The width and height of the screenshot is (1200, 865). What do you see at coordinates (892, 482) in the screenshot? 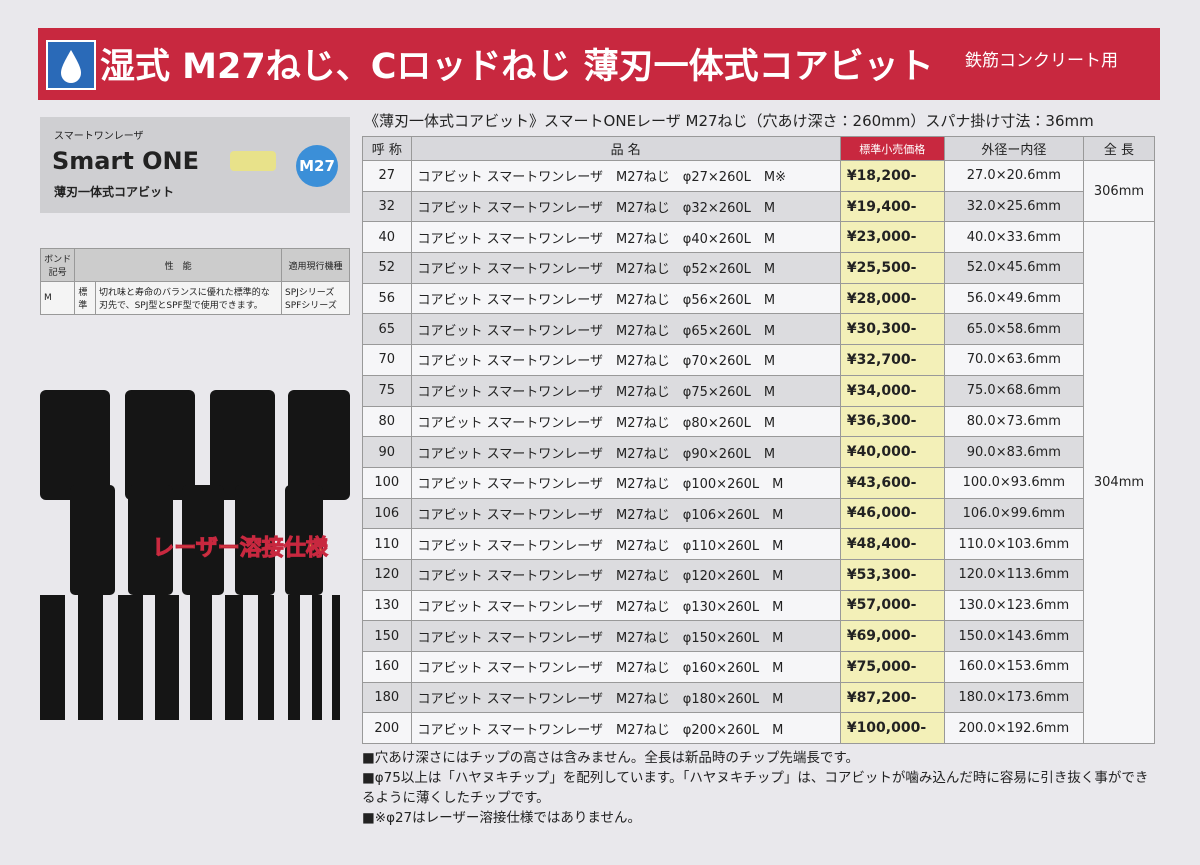
I see `price-cell: ¥43,600-` at bounding box center [892, 482].